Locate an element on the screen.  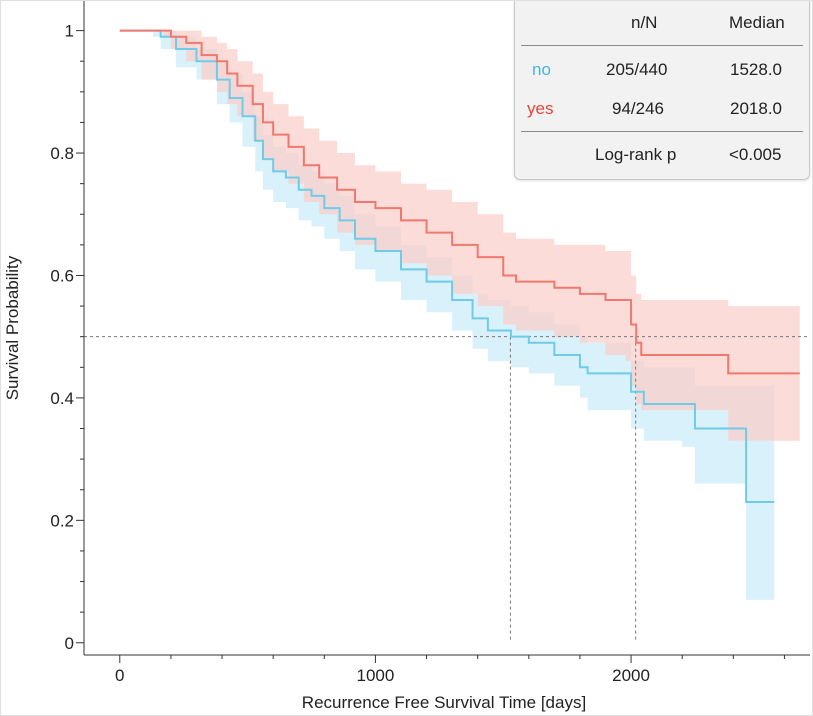
legend-footer-rule is located at coordinates (662, 131).